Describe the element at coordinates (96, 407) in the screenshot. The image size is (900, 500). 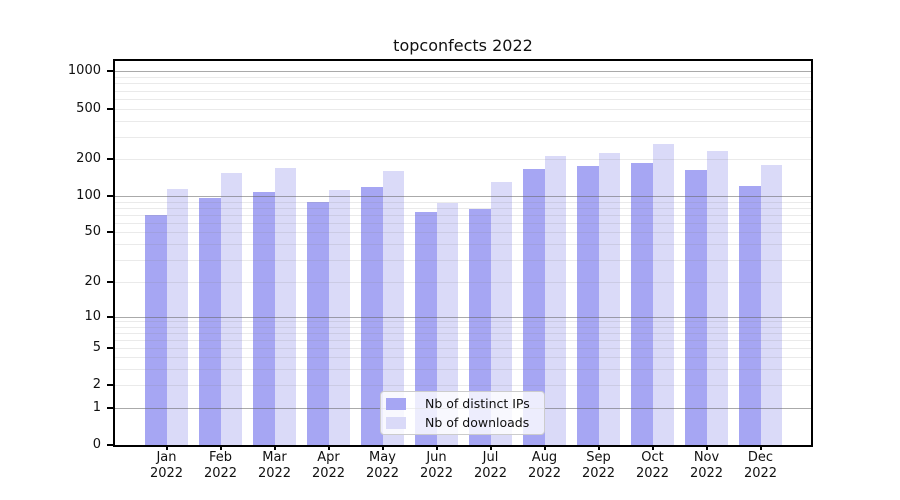
I see `y-tick-label-1: 1` at that location.